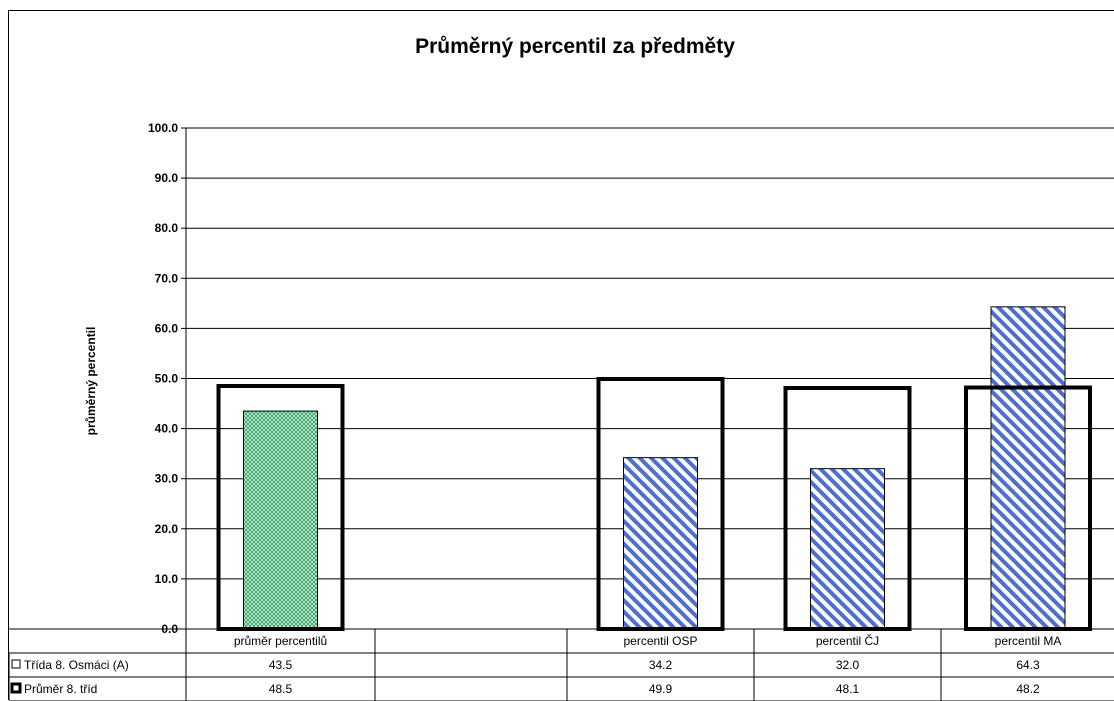 The width and height of the screenshot is (1114, 701). What do you see at coordinates (91, 381) in the screenshot?
I see `y-axis-label: průměrný percentil` at bounding box center [91, 381].